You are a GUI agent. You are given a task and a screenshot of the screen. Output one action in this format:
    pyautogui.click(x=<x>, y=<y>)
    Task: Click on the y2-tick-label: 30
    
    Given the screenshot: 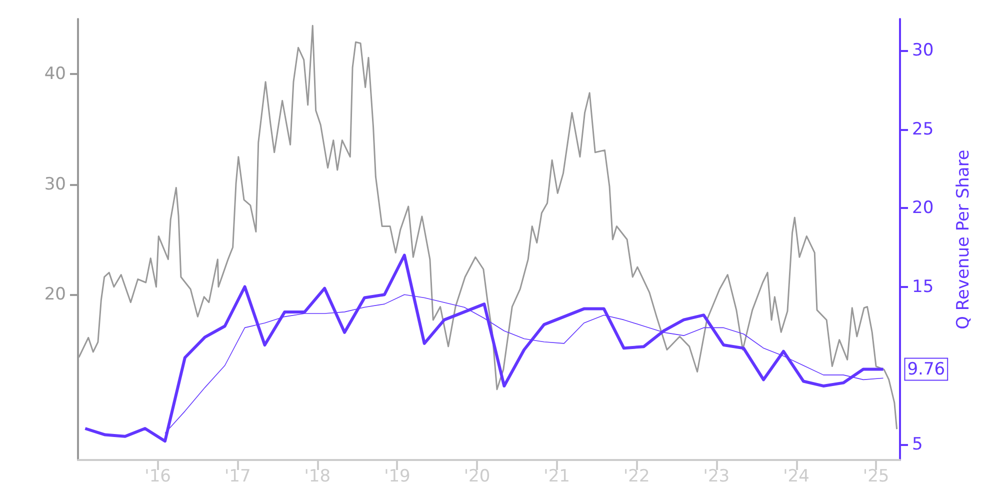 What is the action you would take?
    pyautogui.click(x=923, y=50)
    